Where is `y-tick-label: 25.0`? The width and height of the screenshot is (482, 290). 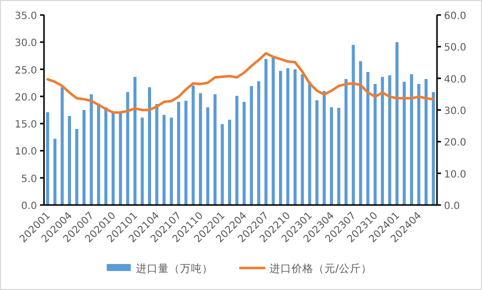 y-tick-label: 25.0 is located at coordinates (25, 70).